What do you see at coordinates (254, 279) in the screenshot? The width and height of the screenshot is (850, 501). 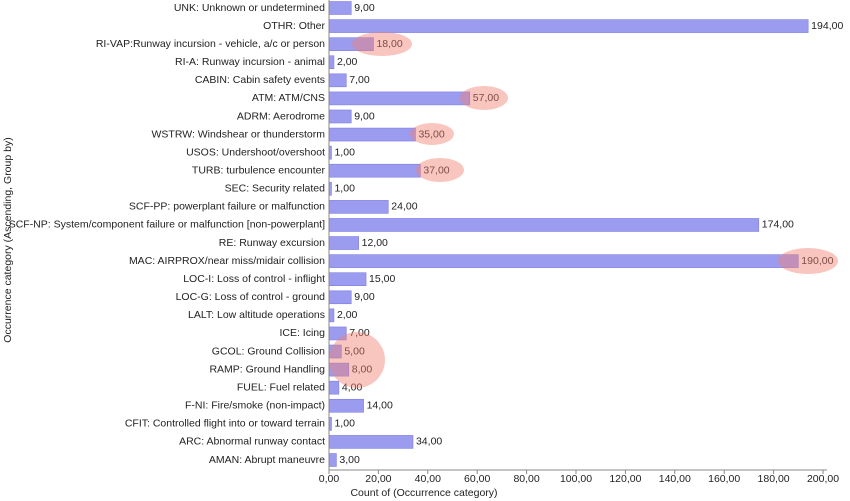 I see `y-tick-label: LOC-I: Loss of control - inflight` at bounding box center [254, 279].